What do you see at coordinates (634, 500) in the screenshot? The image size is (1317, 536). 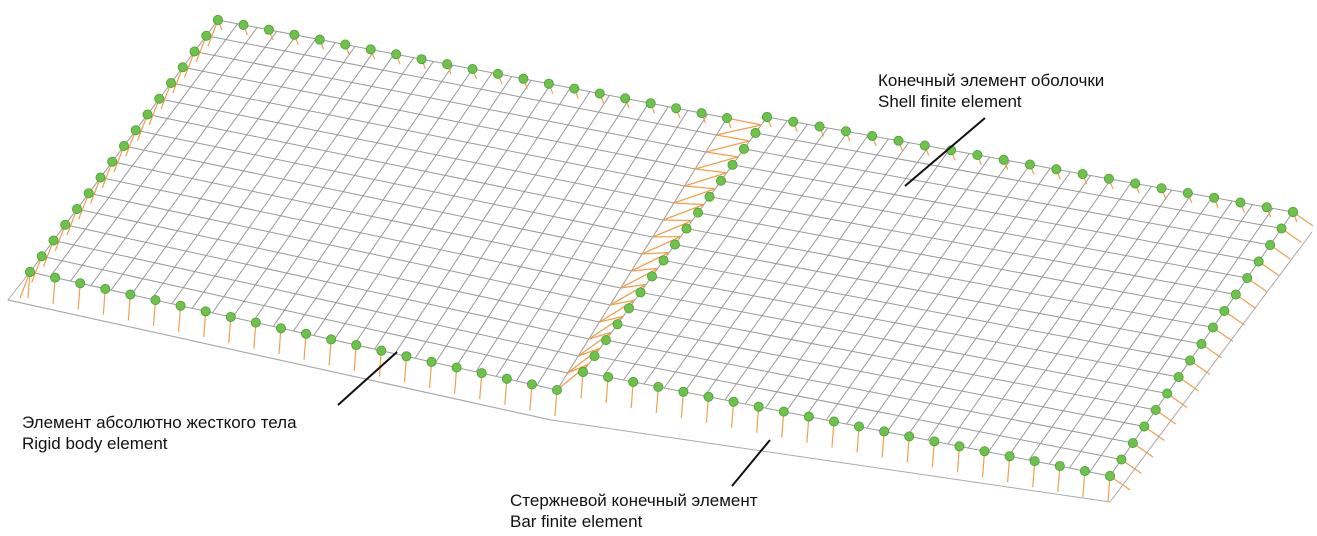 I see `bar-label-ru: Стержневой конечный элемент` at bounding box center [634, 500].